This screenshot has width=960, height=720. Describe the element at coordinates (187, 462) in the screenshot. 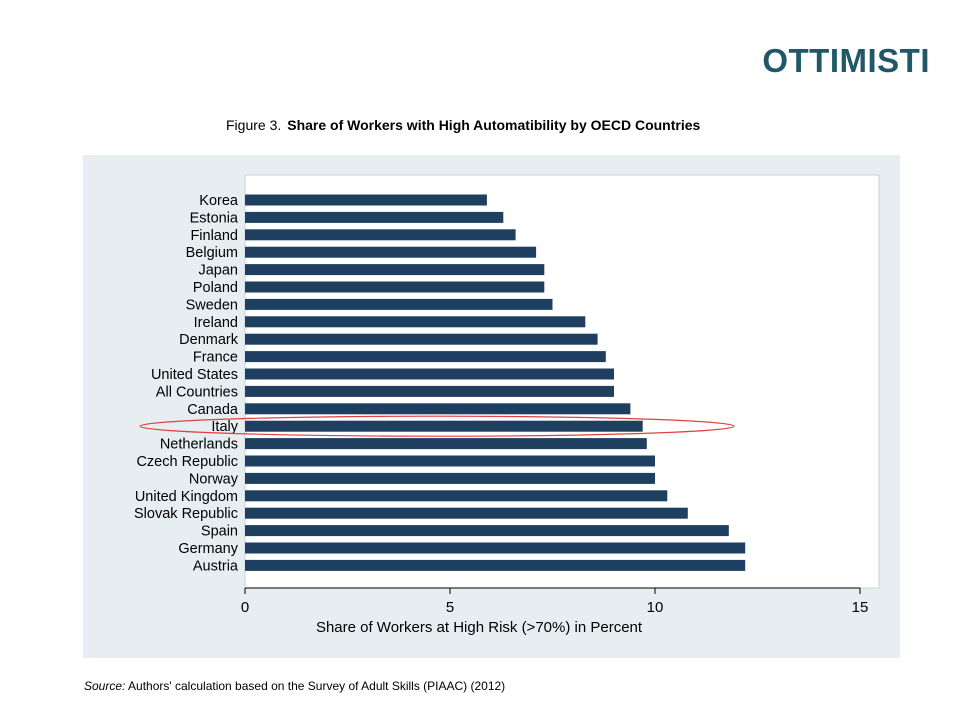

I see `category-label: Czech Republic` at that location.